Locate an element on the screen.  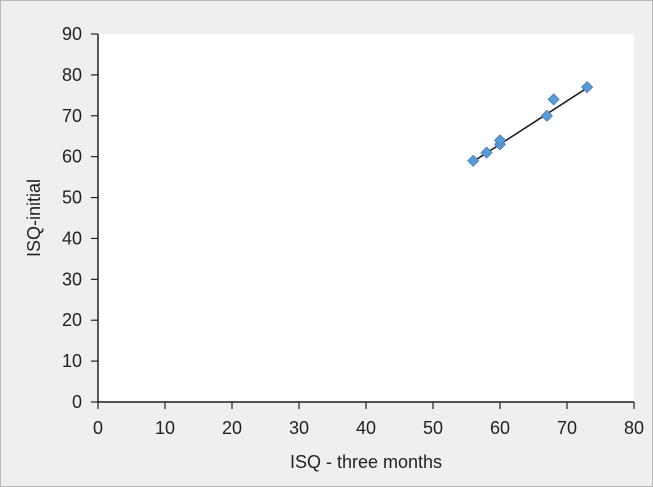
x-tick-label: 20 is located at coordinates (232, 428).